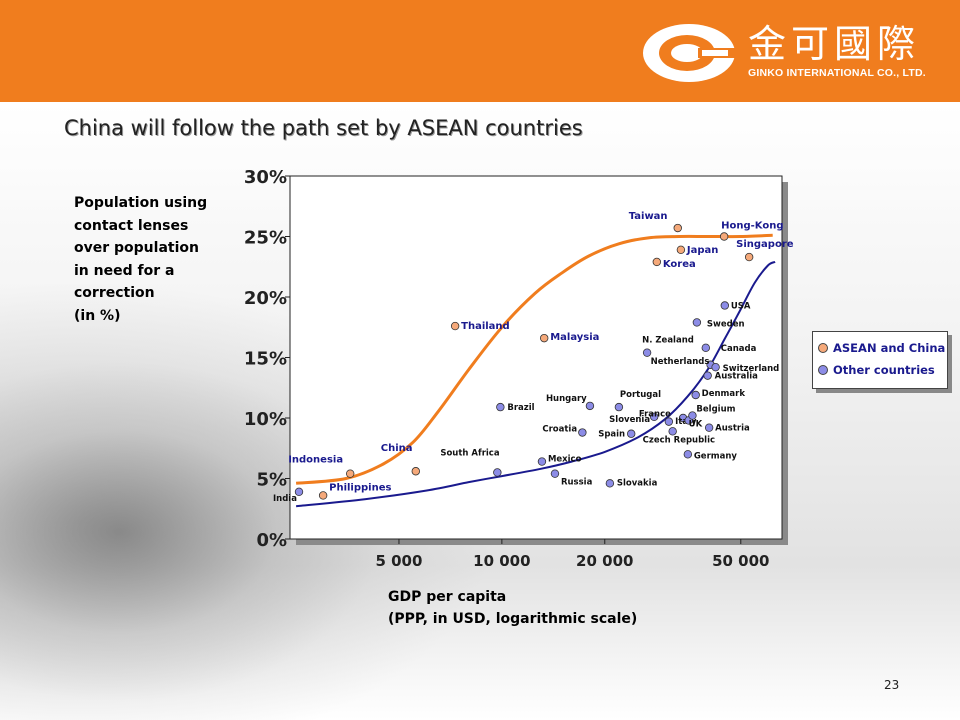 Image resolution: width=960 pixels, height=720 pixels. What do you see at coordinates (397, 448) in the screenshot?
I see `data-point-label: China` at bounding box center [397, 448].